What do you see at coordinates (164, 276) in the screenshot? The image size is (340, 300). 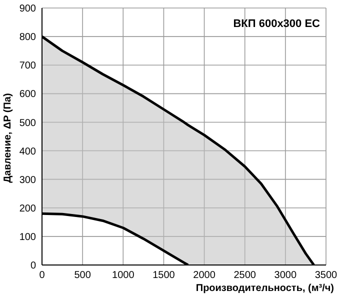 I see `x-tick-label: 1500` at bounding box center [164, 276].